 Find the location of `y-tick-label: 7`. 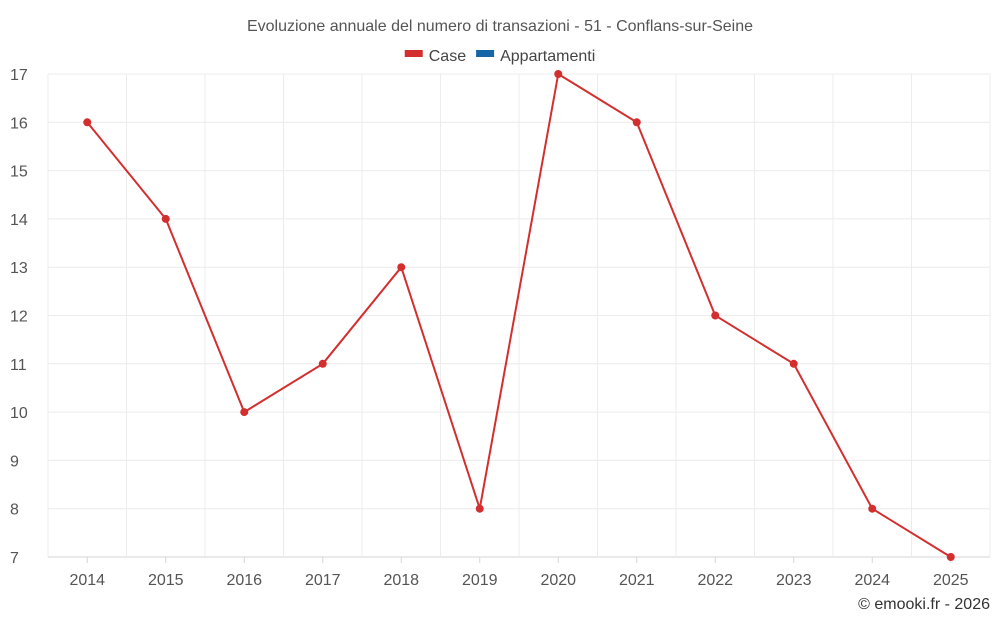

y-tick-label: 7 is located at coordinates (14, 558).